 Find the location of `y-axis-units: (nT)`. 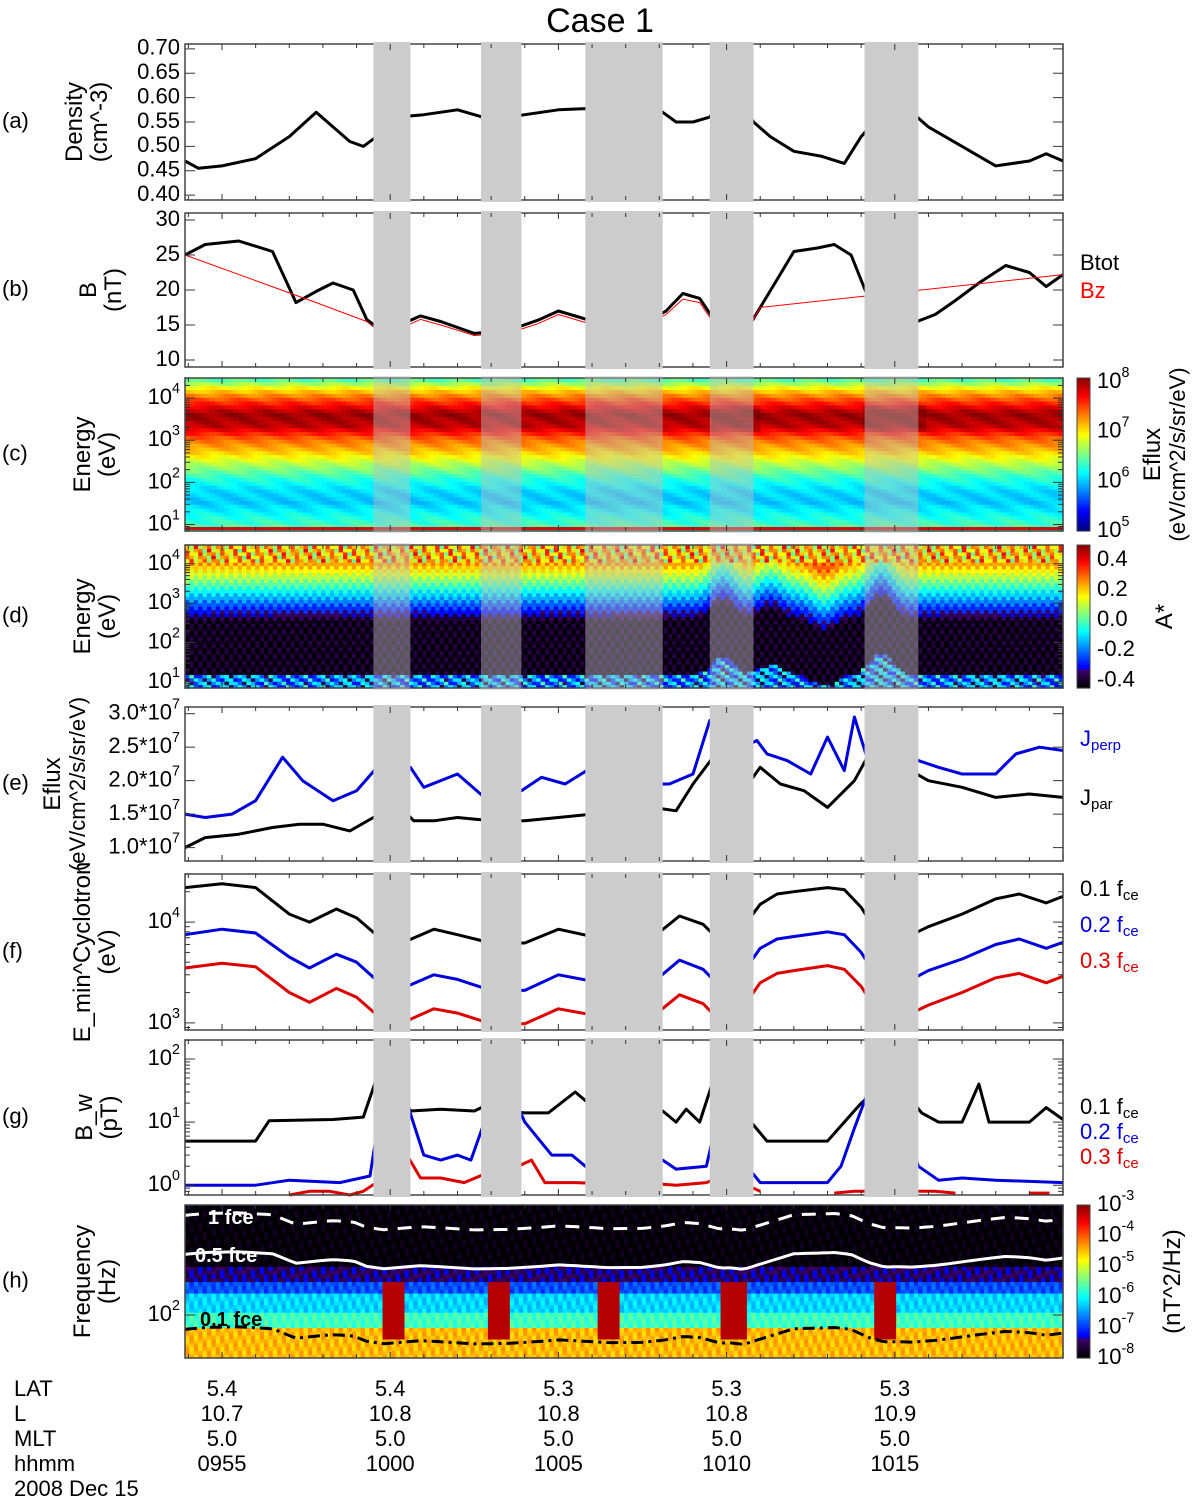

y-axis-units: (nT) is located at coordinates (113, 290).